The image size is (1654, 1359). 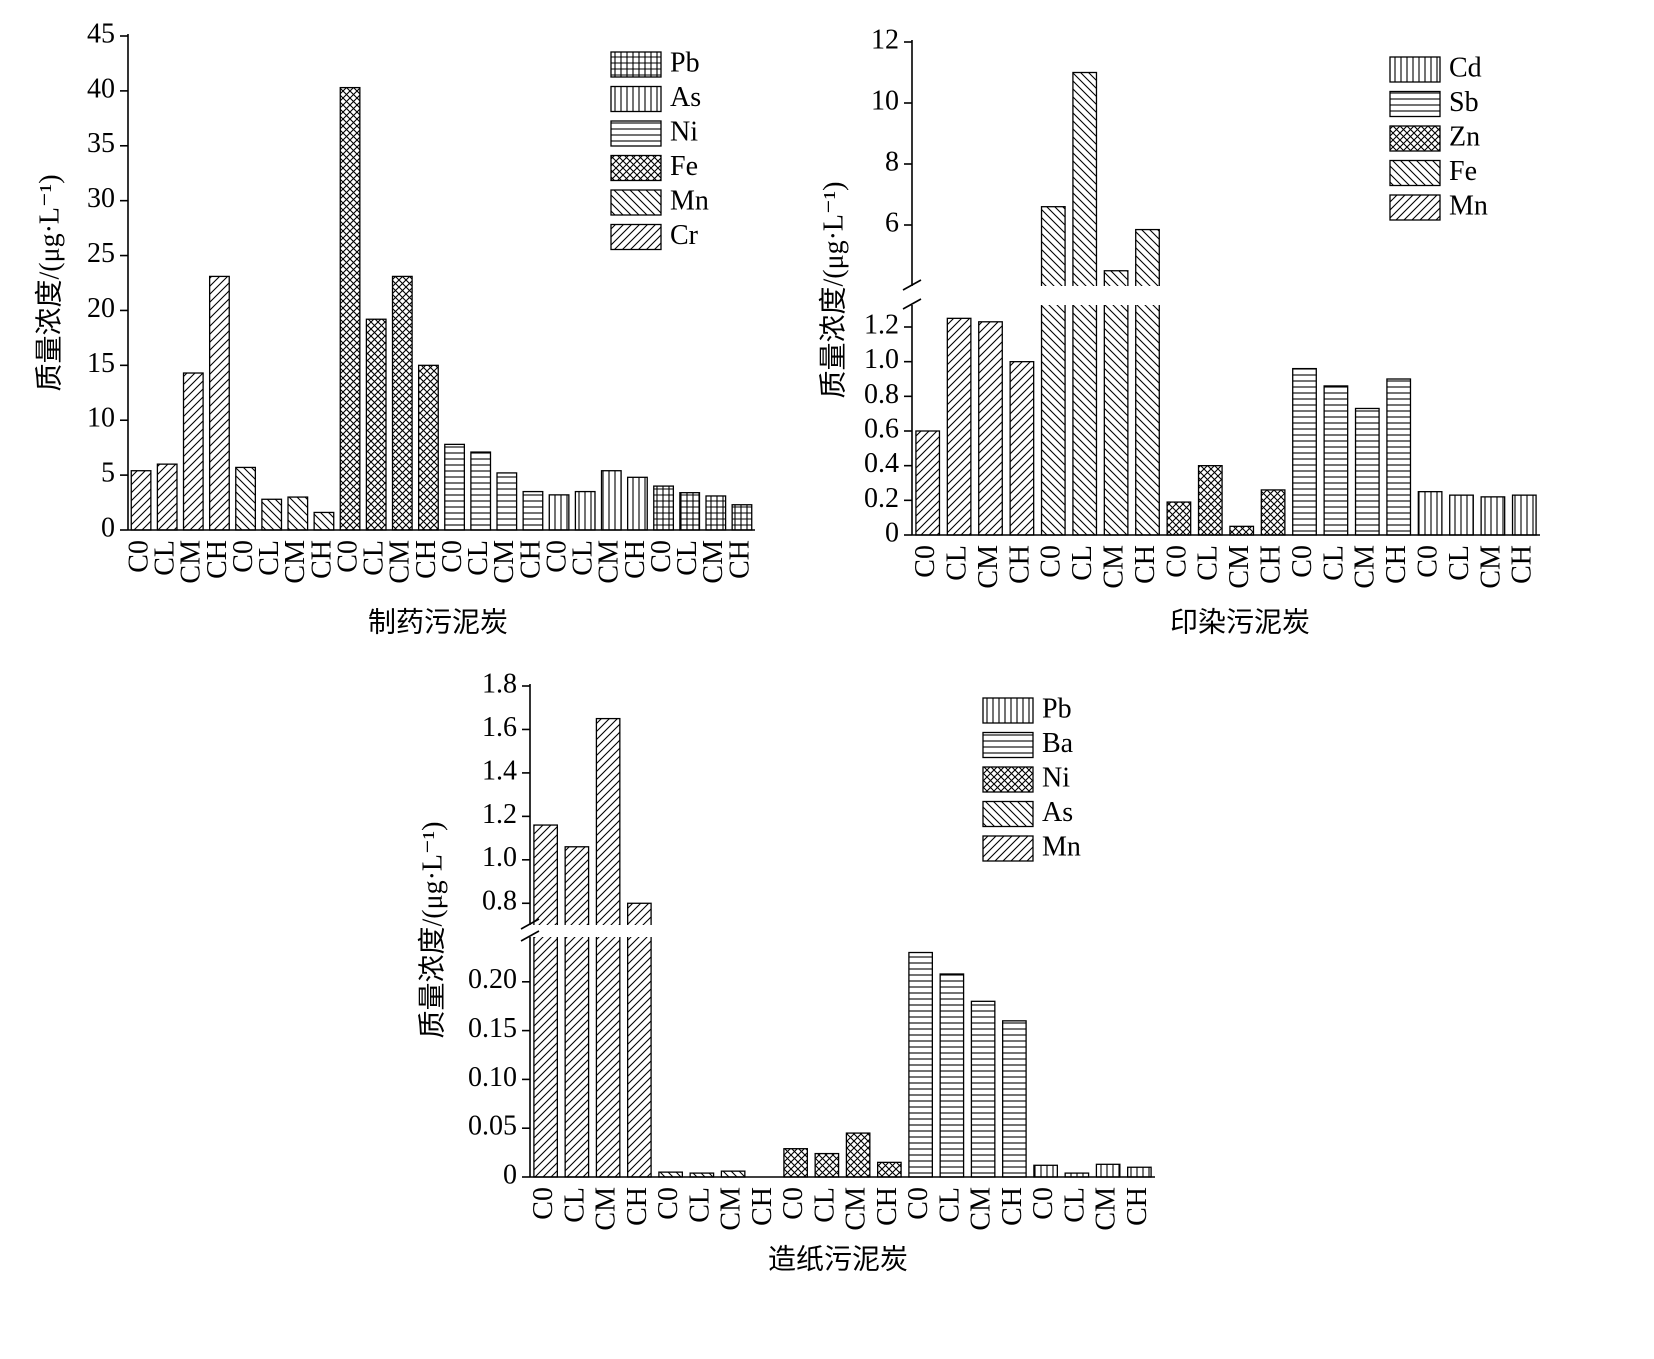 What do you see at coordinates (684, 235) in the screenshot?
I see `legend-label: Cr` at bounding box center [684, 235].